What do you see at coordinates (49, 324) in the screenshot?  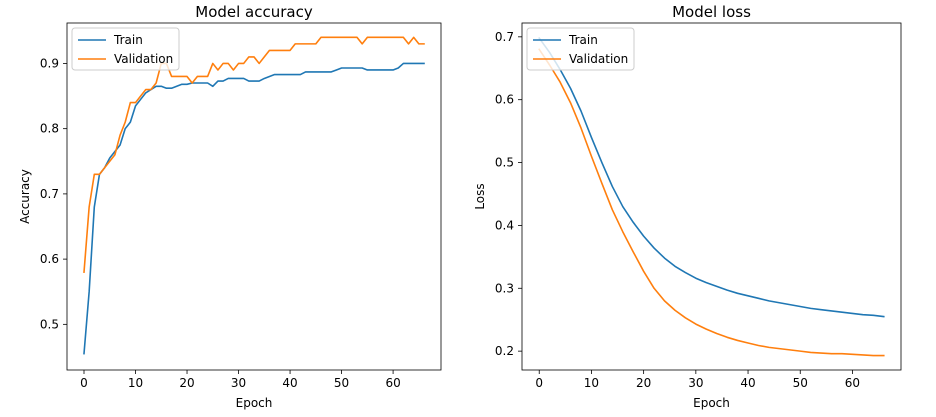 I see `accuracy-y-tick-label: 0.5` at bounding box center [49, 324].